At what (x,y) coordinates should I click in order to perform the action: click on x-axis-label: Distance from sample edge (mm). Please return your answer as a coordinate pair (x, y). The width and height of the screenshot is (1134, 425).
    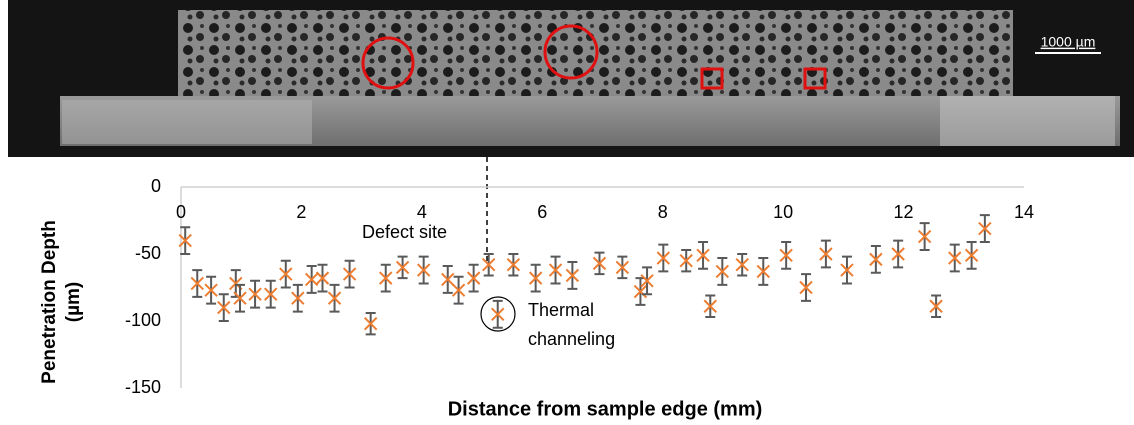
    Looking at the image, I should click on (605, 409).